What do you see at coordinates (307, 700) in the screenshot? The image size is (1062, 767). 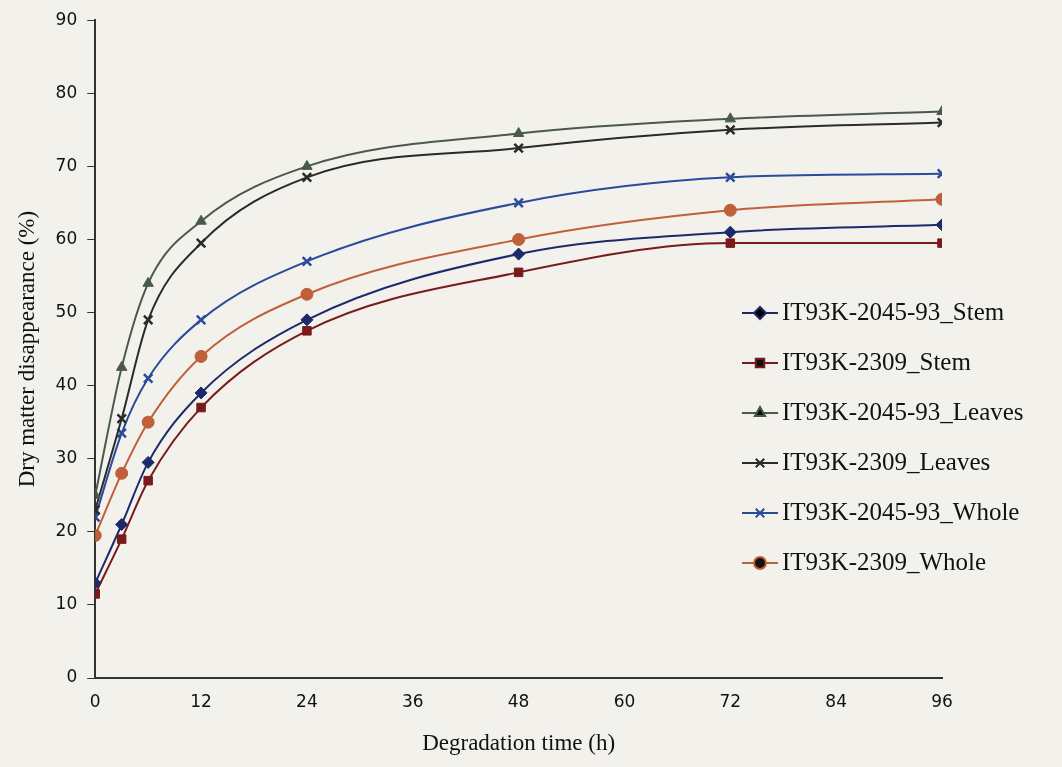 I see `x-tick-label: 24` at bounding box center [307, 700].